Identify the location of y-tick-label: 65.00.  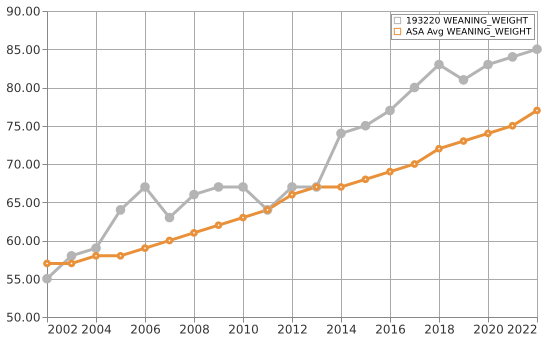
(23, 203).